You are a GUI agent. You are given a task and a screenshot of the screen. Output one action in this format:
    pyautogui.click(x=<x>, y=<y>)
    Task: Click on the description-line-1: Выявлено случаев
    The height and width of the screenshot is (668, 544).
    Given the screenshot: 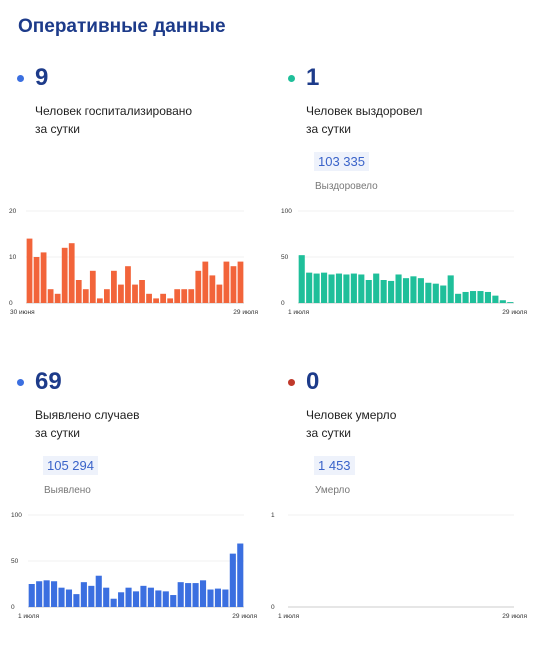 What is the action you would take?
    pyautogui.click(x=87, y=415)
    